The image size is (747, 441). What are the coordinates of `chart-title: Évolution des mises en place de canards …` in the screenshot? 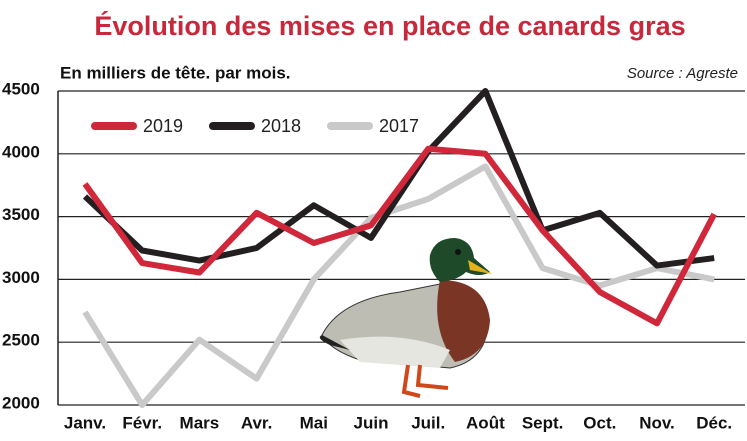 It's located at (389, 25).